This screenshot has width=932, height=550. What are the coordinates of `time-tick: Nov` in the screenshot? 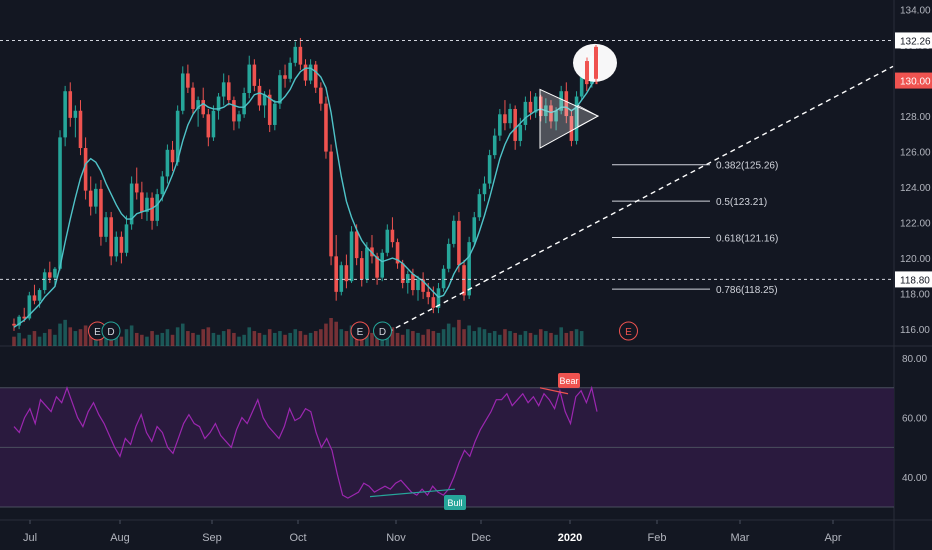 It's located at (396, 538).